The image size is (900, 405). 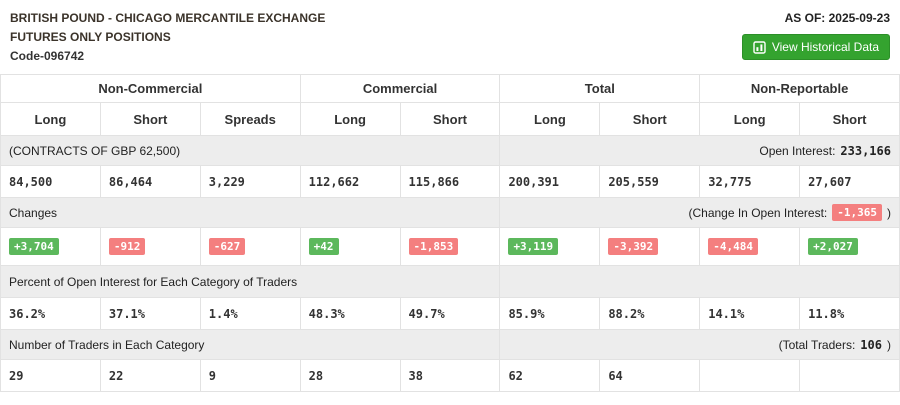 I want to click on change-badge: -627, so click(x=227, y=246).